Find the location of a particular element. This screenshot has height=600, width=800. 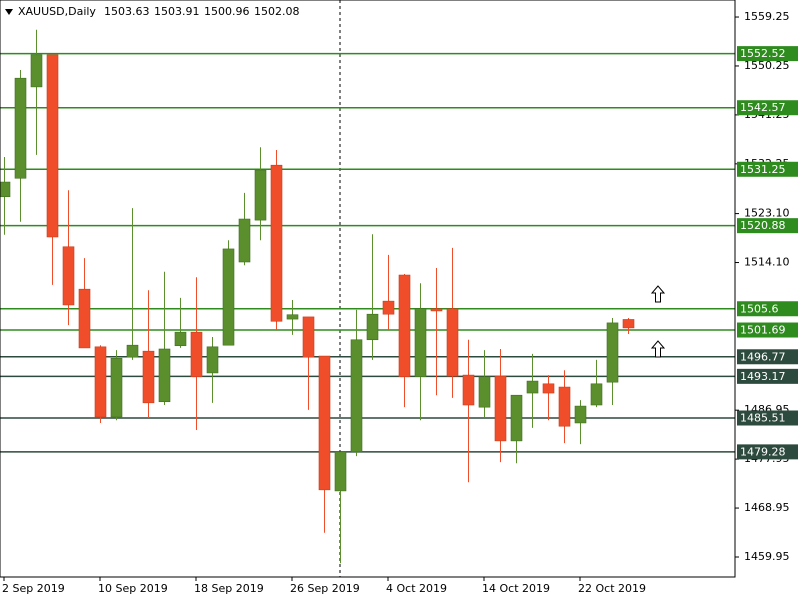

y-tick-label: 1459.95 is located at coordinates (767, 556).